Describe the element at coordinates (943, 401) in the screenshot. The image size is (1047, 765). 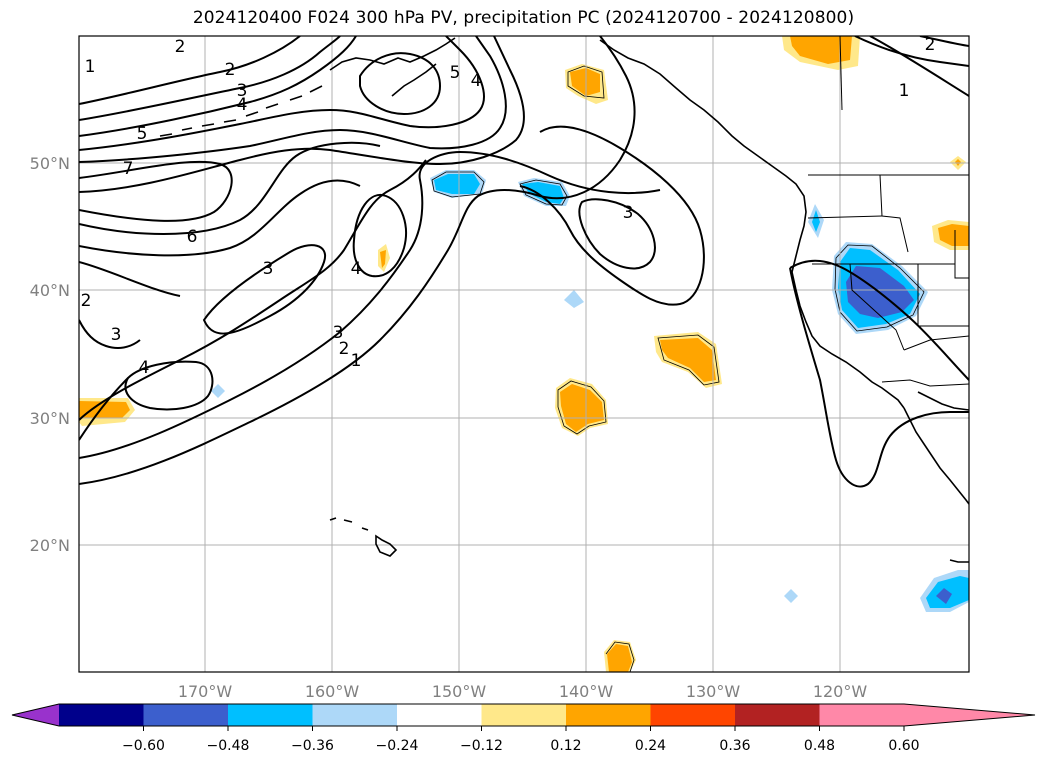
I see `mexico-mainland-coast` at that location.